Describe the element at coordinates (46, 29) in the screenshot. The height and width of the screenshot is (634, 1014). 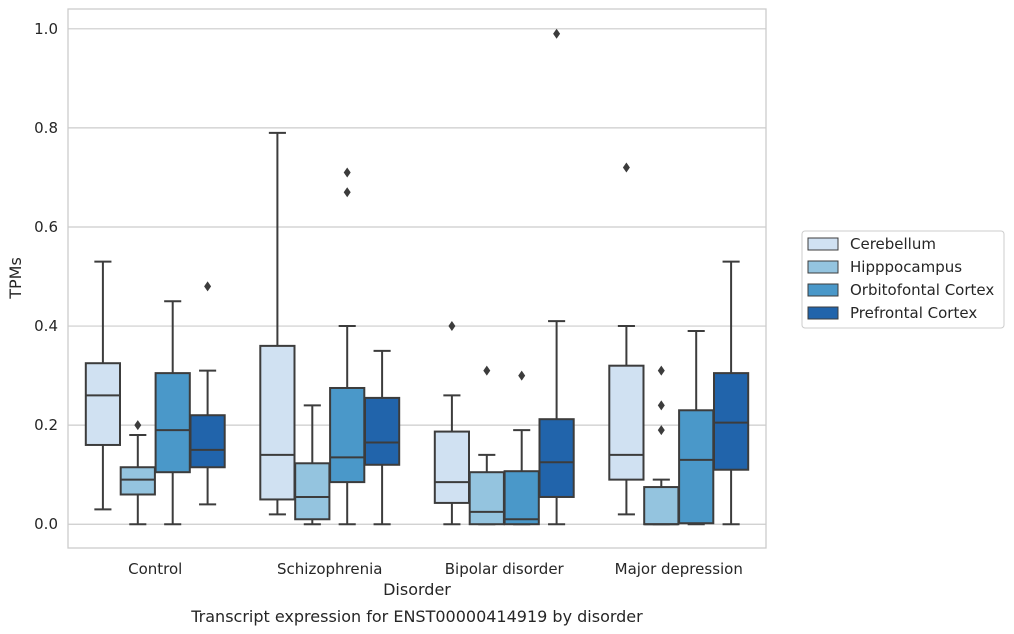
I see `y-tick-label: 1.0` at that location.